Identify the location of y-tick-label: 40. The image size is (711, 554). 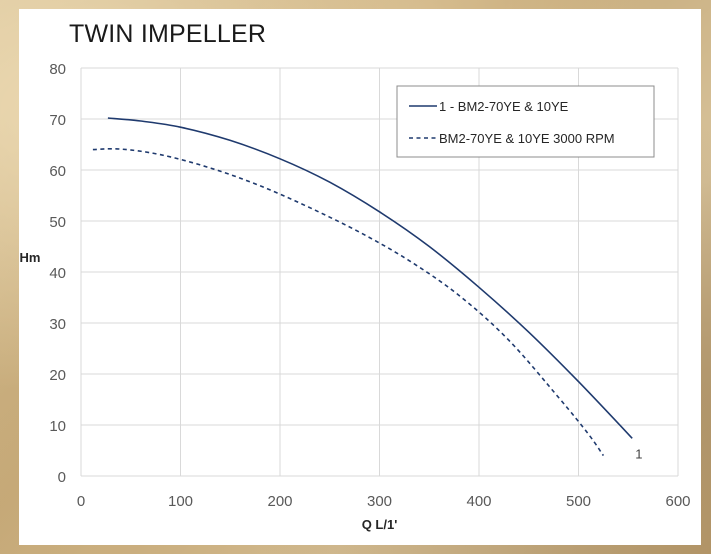
(57, 273).